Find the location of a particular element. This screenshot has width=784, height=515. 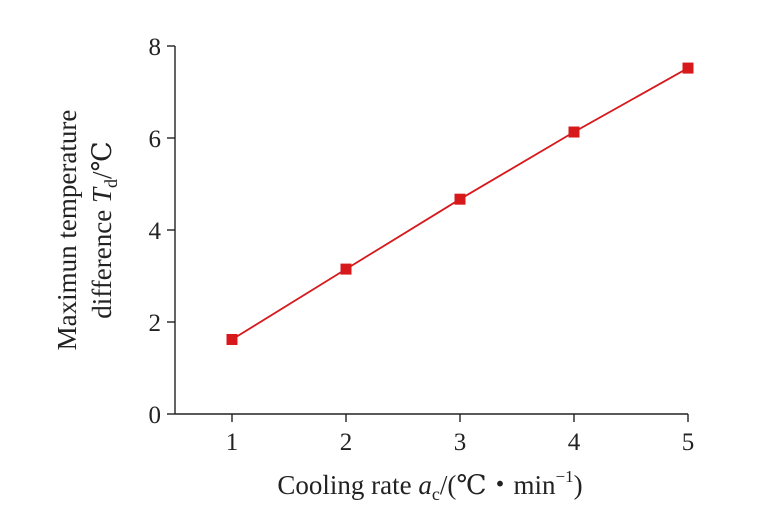

x-tick-label: 5 is located at coordinates (688, 442).